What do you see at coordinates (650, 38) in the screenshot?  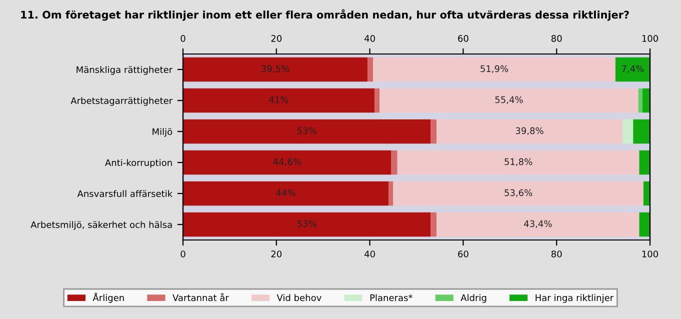 I see `x2-tick-label: 100` at bounding box center [650, 38].